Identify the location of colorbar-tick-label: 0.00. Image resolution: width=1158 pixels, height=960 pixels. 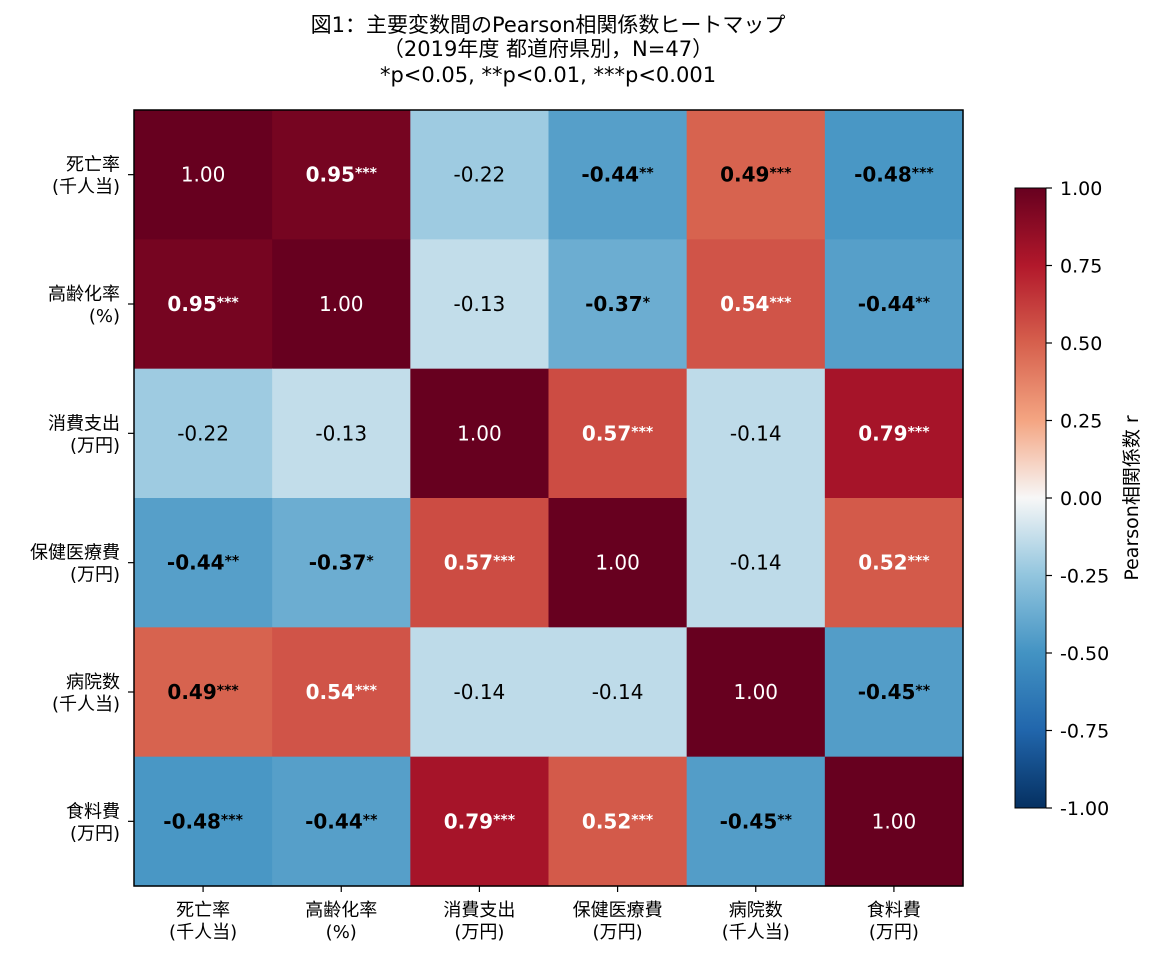
(1081, 499).